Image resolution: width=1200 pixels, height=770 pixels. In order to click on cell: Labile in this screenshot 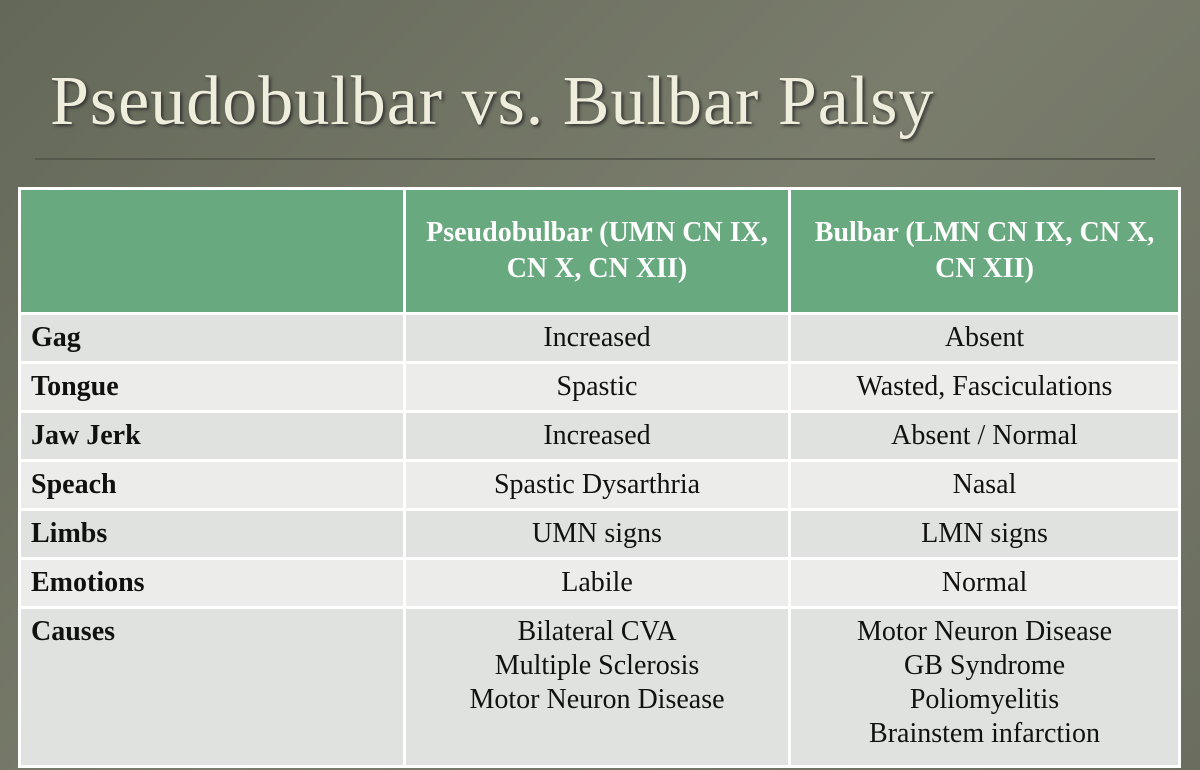, I will do `click(597, 583)`.